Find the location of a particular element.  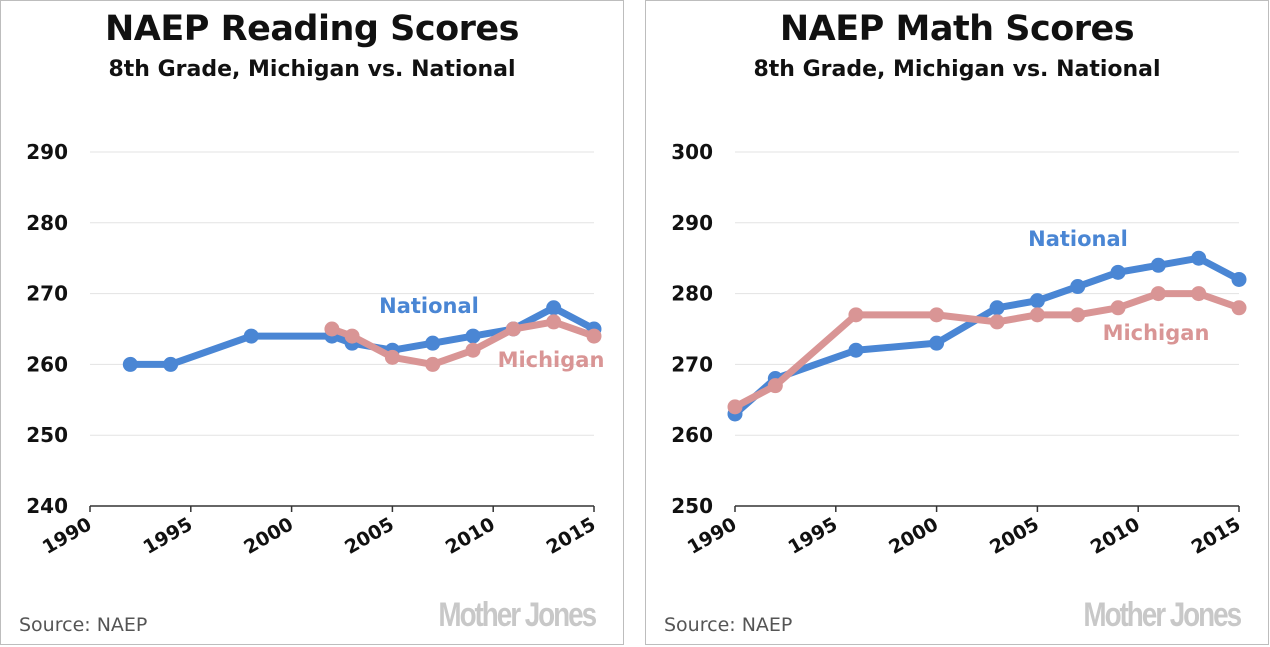

chart-title: NAEP Reading Scores is located at coordinates (312, 29).